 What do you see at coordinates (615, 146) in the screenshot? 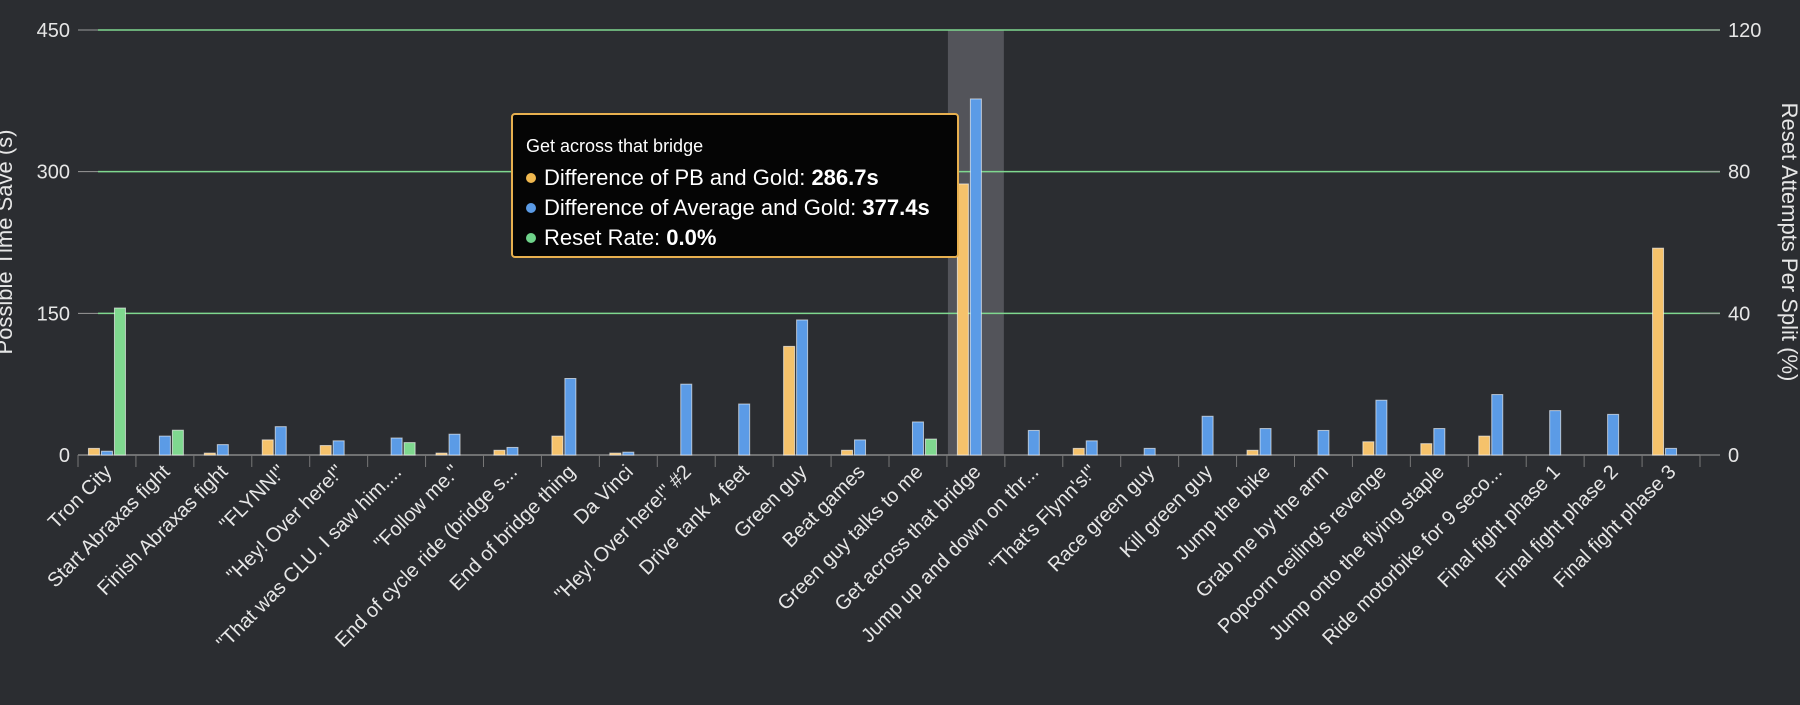
I see `tooltip-title: Get across that bridge` at bounding box center [615, 146].